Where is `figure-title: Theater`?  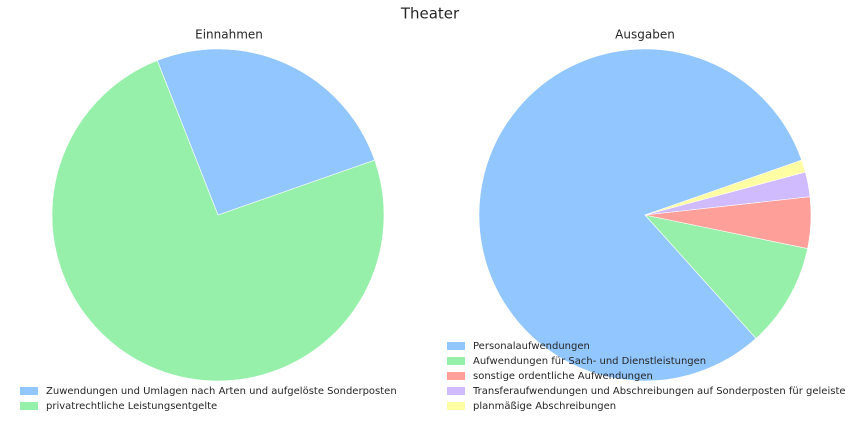
figure-title: Theater is located at coordinates (430, 14).